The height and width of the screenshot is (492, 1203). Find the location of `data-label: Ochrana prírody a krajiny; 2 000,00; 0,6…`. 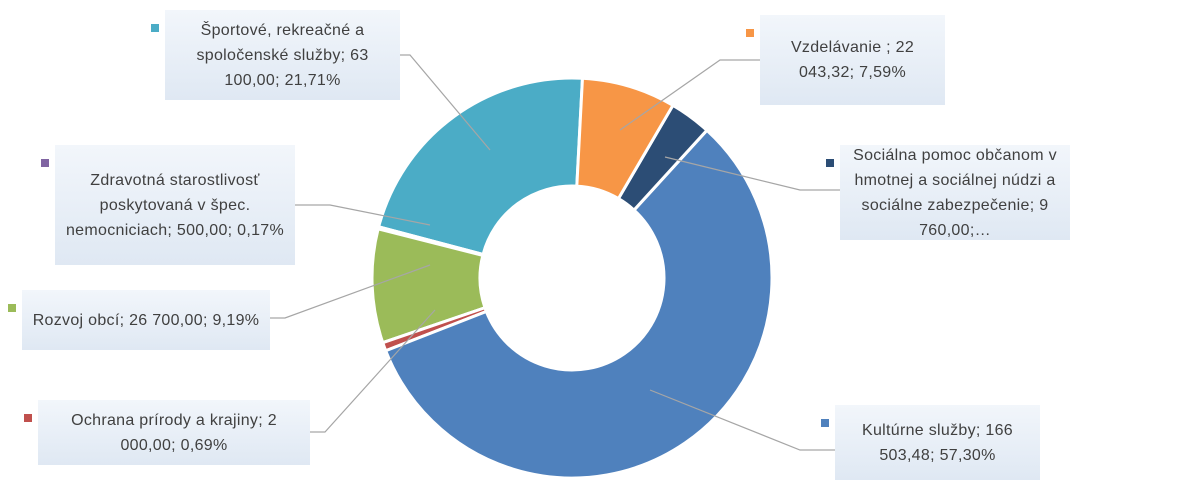

data-label: Ochrana prírody a krajiny; 2 000,00; 0,6… is located at coordinates (174, 432).